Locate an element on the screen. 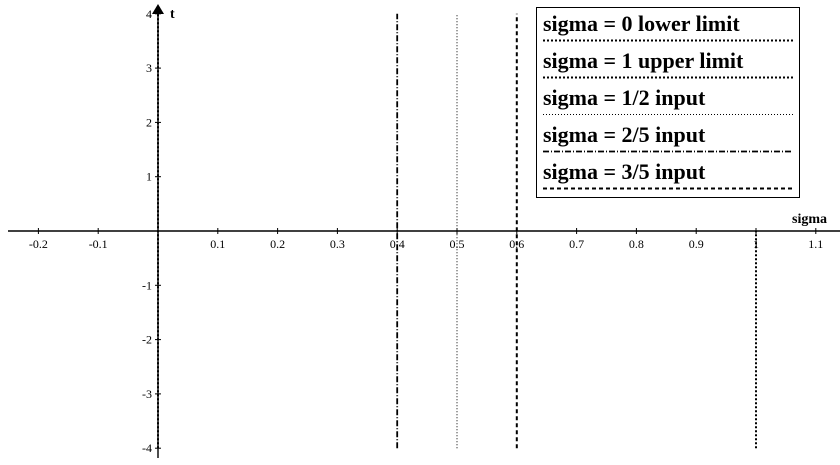 This screenshot has width=840, height=465. y-axis-arrow is located at coordinates (158, 9).